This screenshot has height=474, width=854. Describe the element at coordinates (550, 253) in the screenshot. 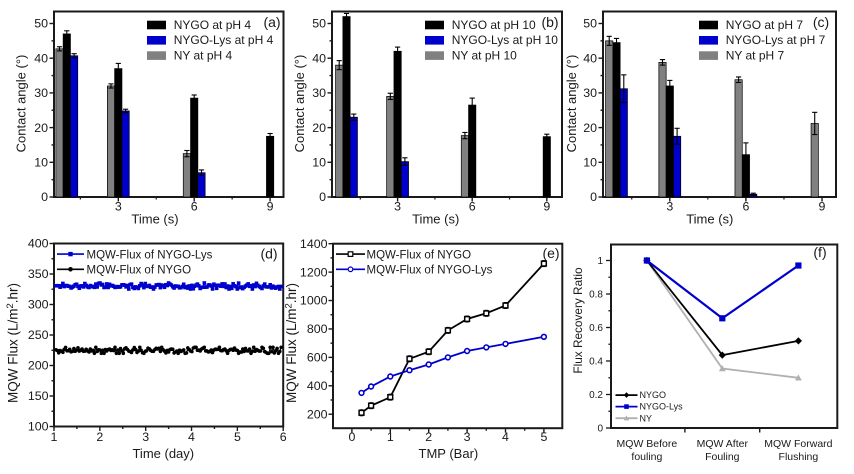

I see `svg-text: (e)` at that location.